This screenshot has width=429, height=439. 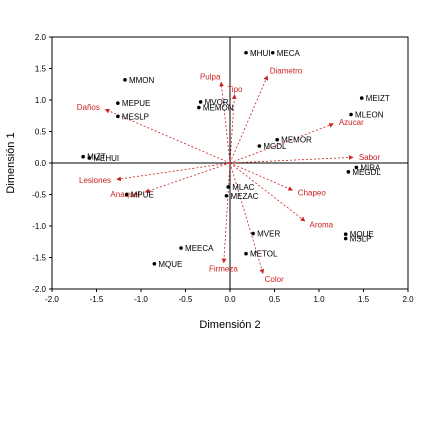 What do you see at coordinates (97, 299) in the screenshot?
I see `x-tick-label: -1.5` at bounding box center [97, 299].